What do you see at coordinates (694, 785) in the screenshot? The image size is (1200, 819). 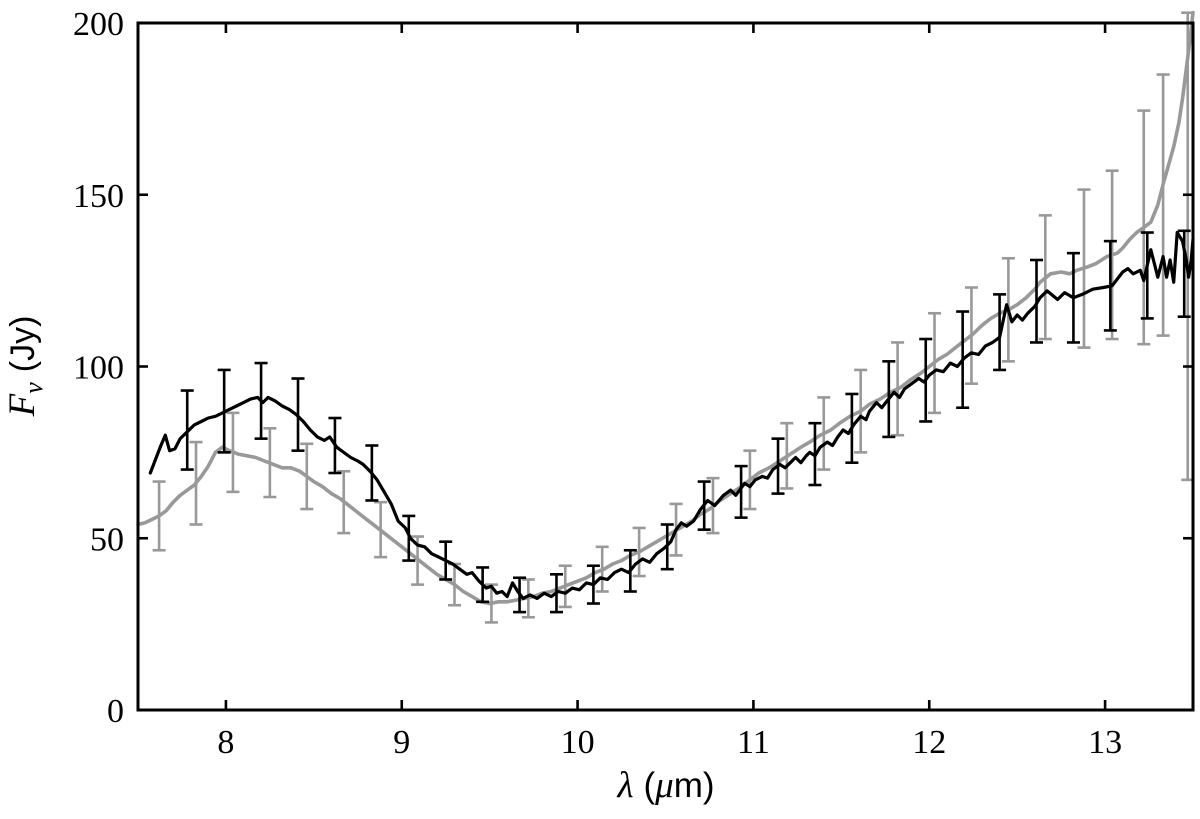 I see `x-label-close: m)` at bounding box center [694, 785].